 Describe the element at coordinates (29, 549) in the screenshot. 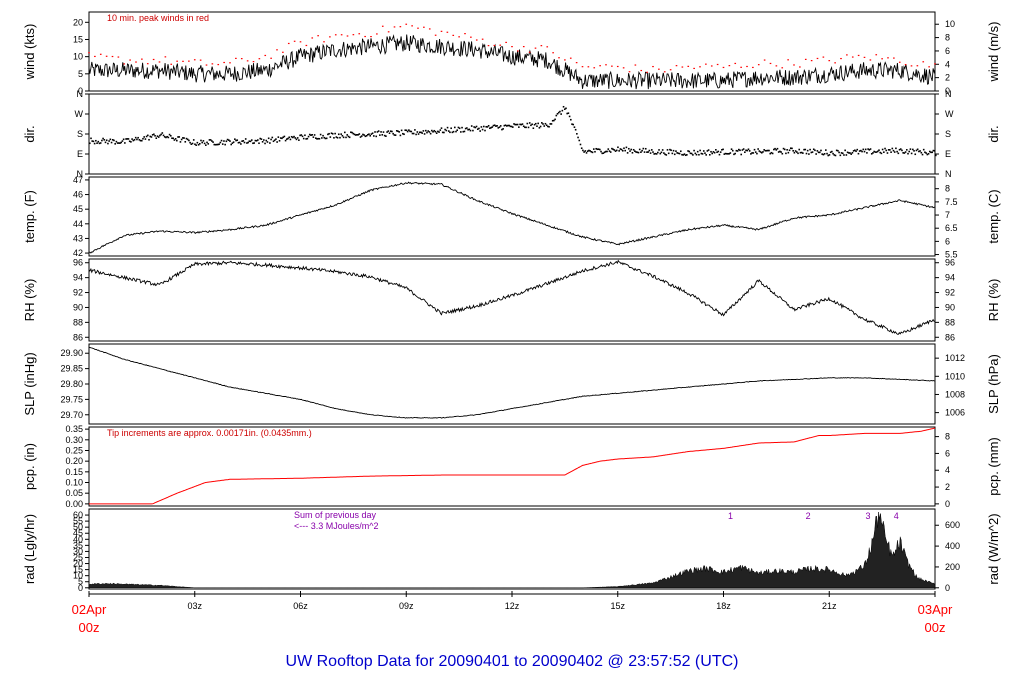

I see `rad-ylabel-left: rad (Lgly/hr)` at that location.